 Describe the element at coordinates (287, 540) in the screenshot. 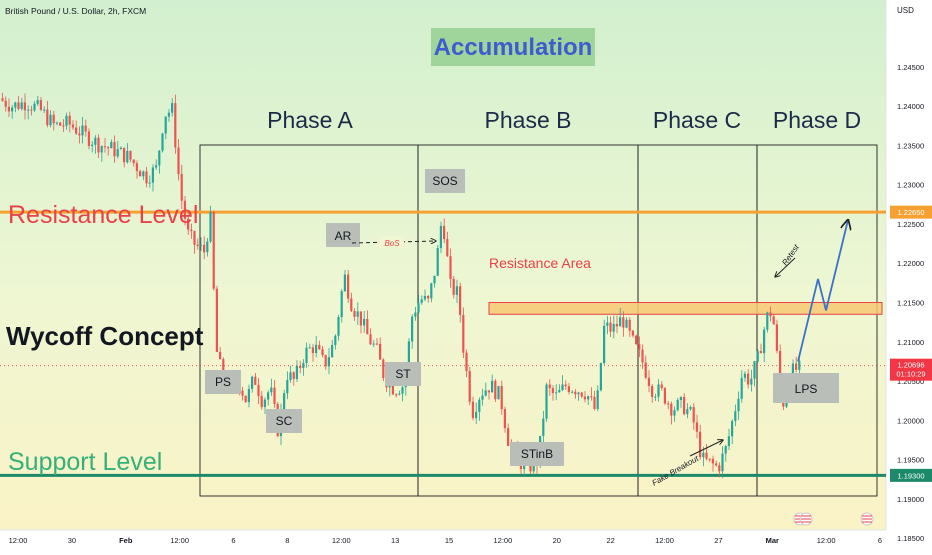

I see `time-tick-label: 8` at that location.